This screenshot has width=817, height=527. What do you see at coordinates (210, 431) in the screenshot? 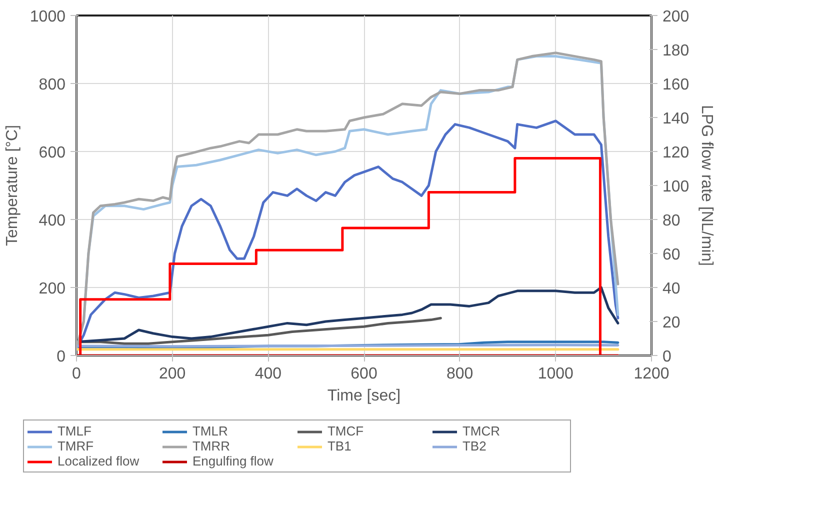
I see `legend-label: TMLR` at bounding box center [210, 431].